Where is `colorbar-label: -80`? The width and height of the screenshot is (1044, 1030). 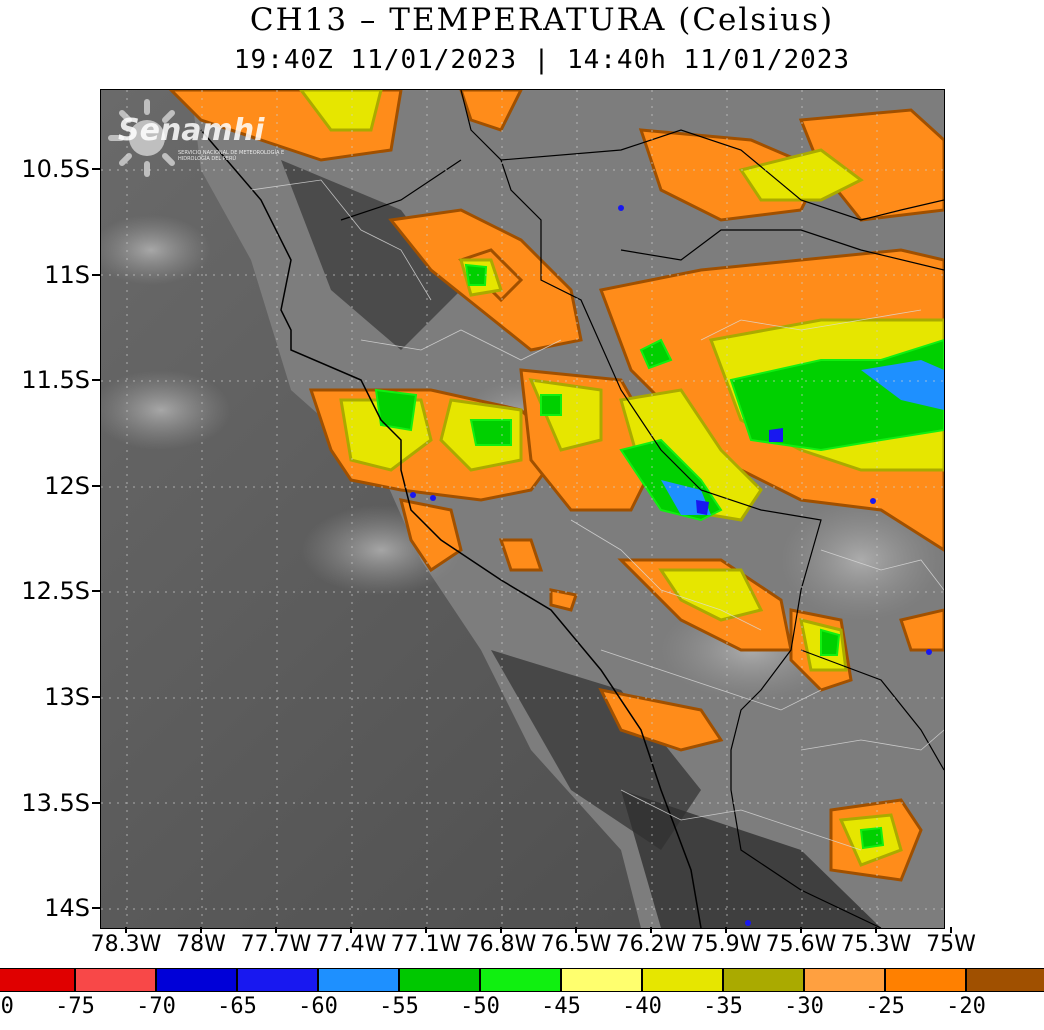
colorbar-label: -80 is located at coordinates (7, 1006).